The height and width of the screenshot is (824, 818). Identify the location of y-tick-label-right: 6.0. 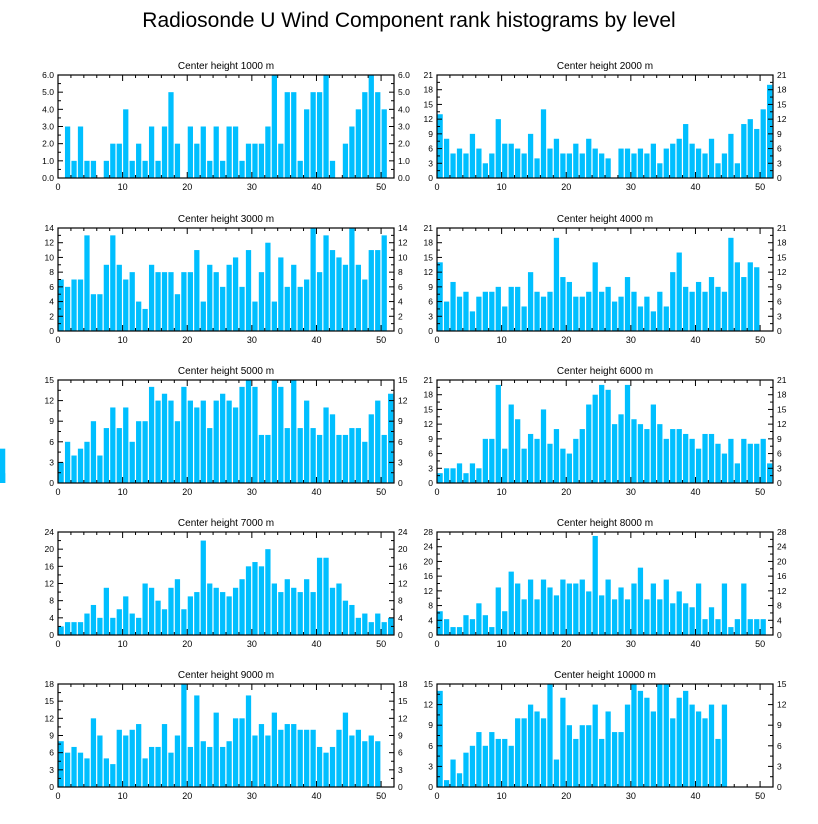
(404, 75).